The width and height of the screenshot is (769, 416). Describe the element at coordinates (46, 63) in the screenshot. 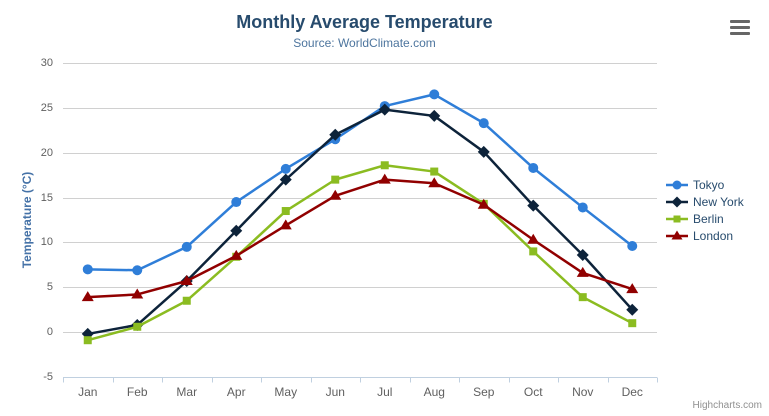

I see `y-axis-label: 30` at that location.